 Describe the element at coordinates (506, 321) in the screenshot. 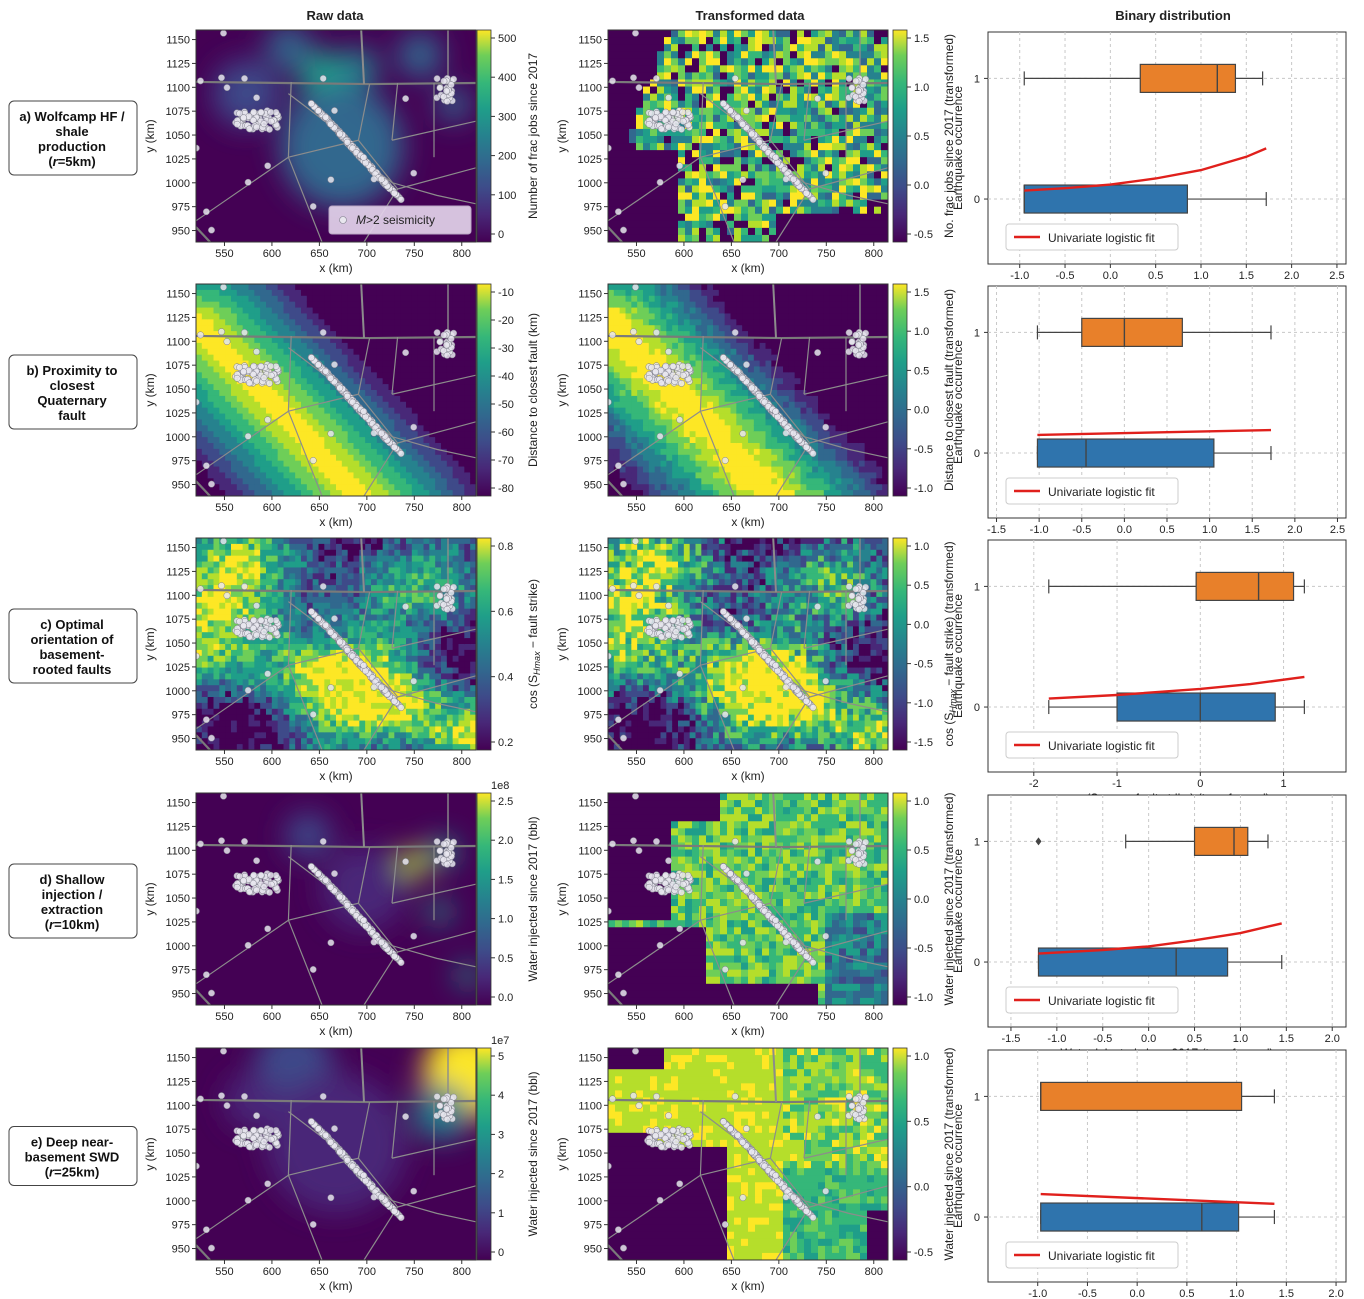

I see `colorbar-tick-label: -20` at that location.